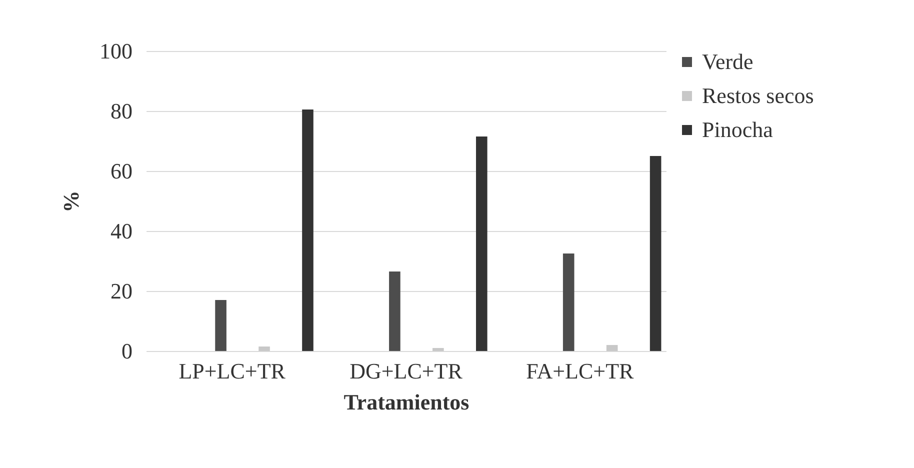 Image resolution: width=914 pixels, height=468 pixels. I want to click on x-tick-label: LP+LC+TR, so click(232, 371).